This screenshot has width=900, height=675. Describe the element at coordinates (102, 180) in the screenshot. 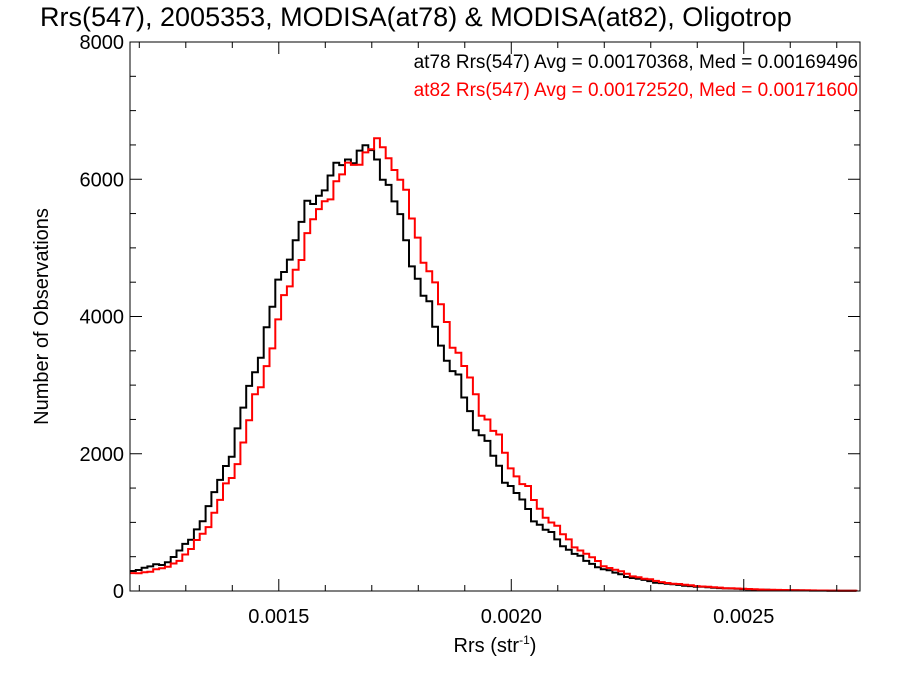

I see `y-tick-label: 6000` at that location.